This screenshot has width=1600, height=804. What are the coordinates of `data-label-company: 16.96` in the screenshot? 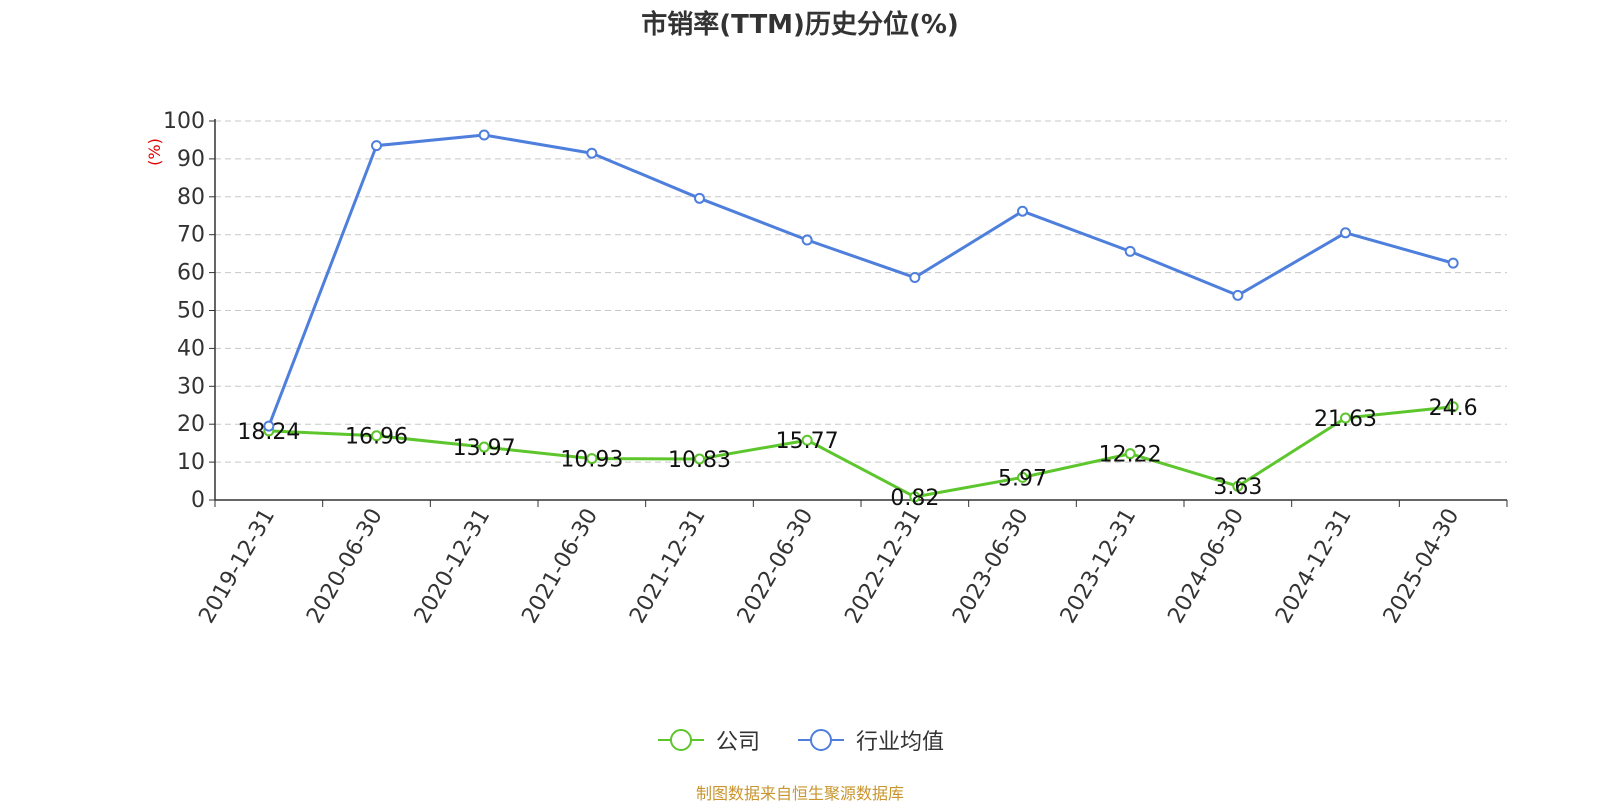 It's located at (376, 437).